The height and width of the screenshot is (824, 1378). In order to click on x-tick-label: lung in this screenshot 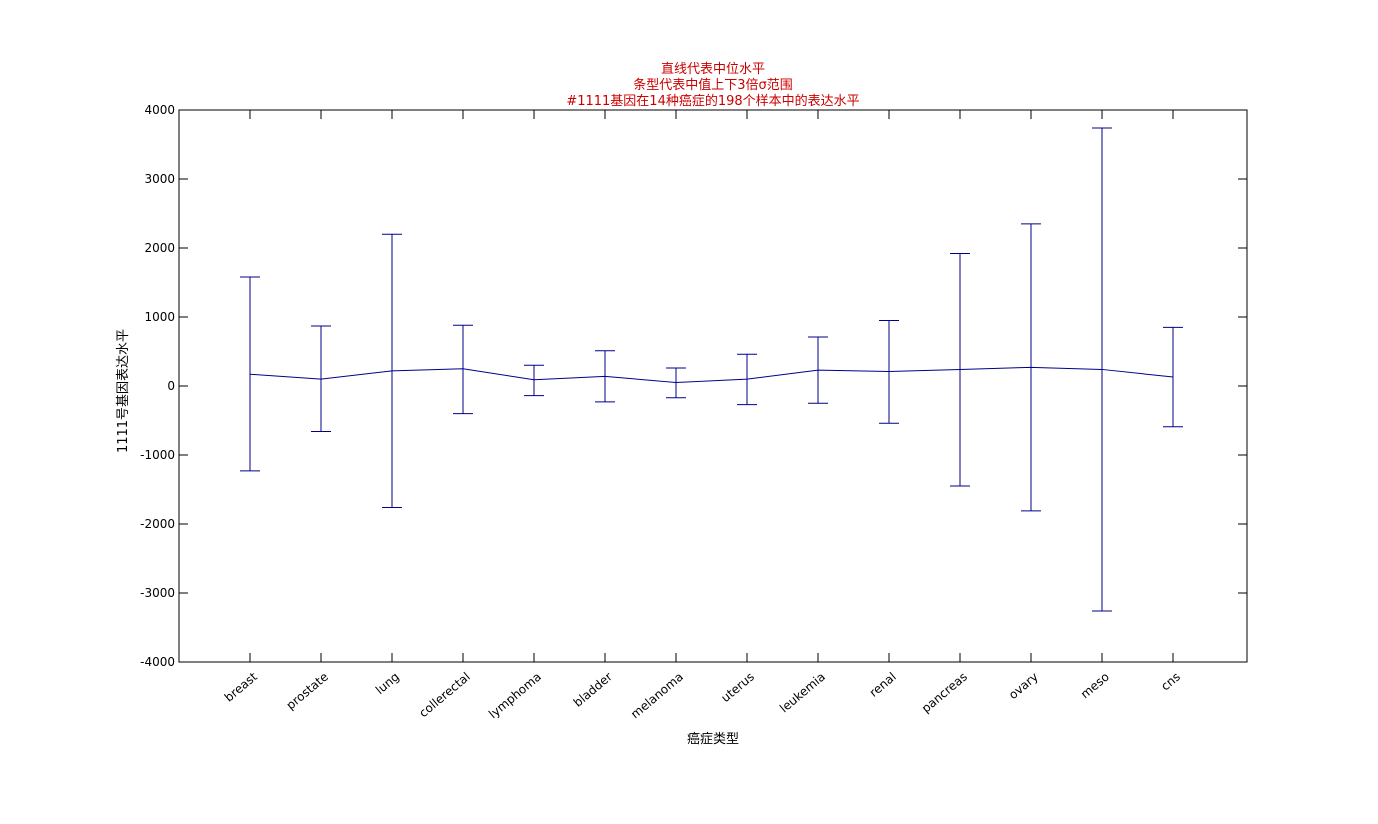, I will do `click(387, 684)`.